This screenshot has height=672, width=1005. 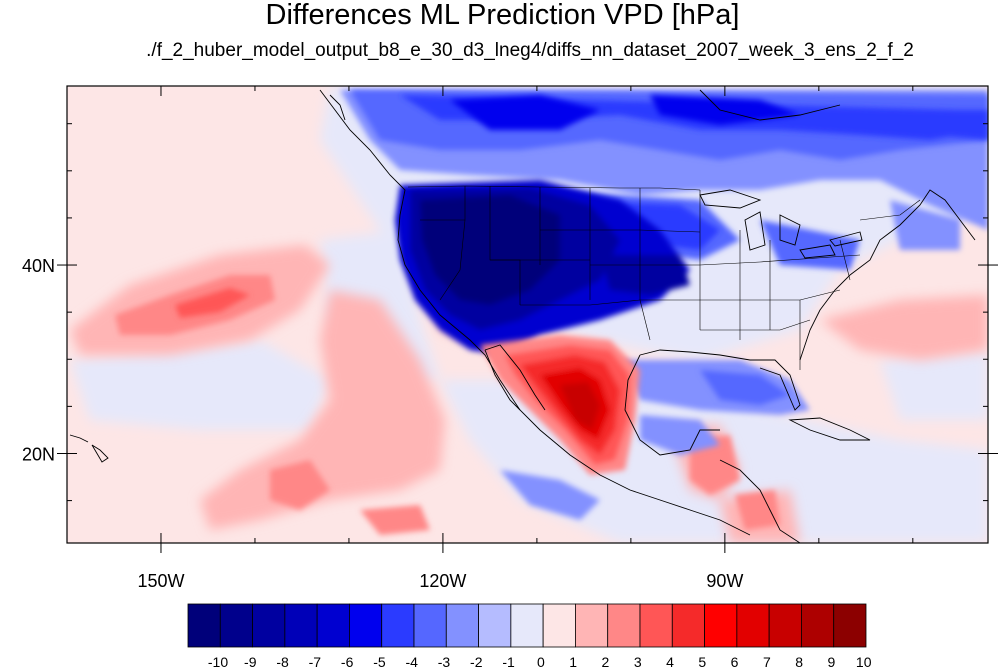 I want to click on colorbar-label: -3, so click(x=444, y=662).